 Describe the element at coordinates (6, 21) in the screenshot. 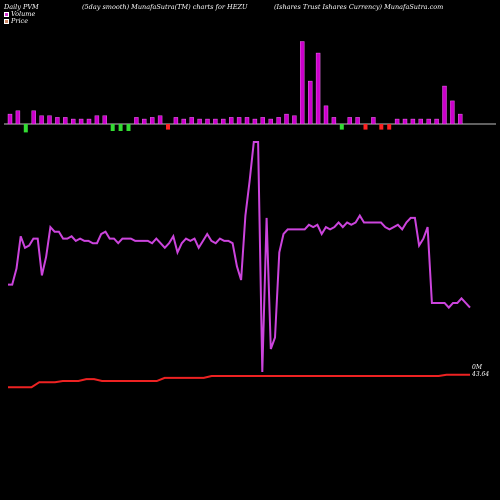

I see `legend-price-swatch` at that location.